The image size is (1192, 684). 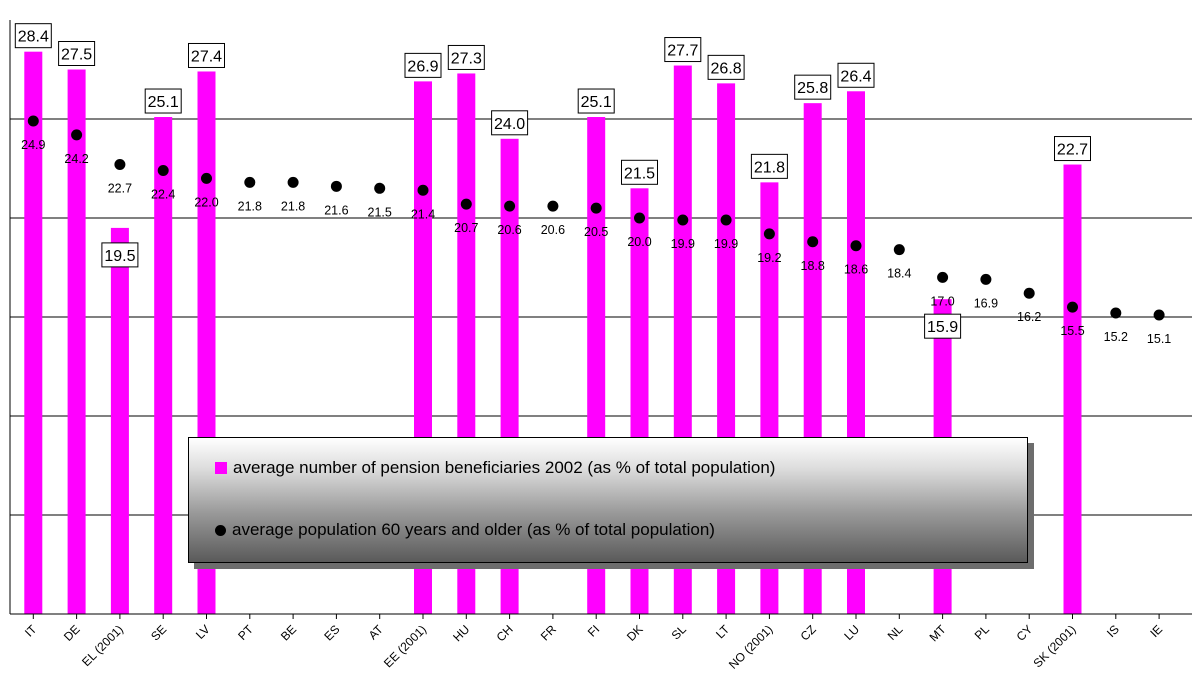 What do you see at coordinates (683, 244) in the screenshot?
I see `point-label-15: 19.9` at bounding box center [683, 244].